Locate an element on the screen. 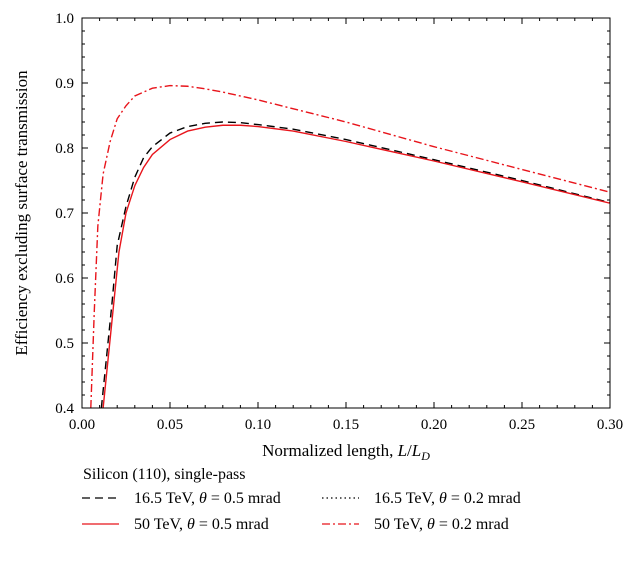 The height and width of the screenshot is (569, 643). y-tick-label: 0.9 is located at coordinates (64, 84).